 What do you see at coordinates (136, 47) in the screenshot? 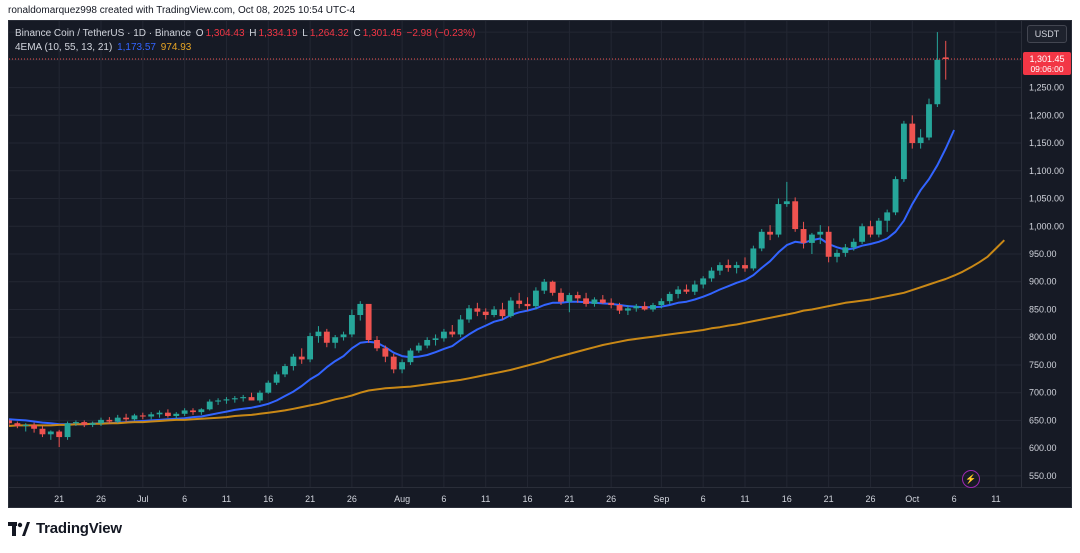
I see `ema-fast-value: 1,173.57` at bounding box center [136, 47].